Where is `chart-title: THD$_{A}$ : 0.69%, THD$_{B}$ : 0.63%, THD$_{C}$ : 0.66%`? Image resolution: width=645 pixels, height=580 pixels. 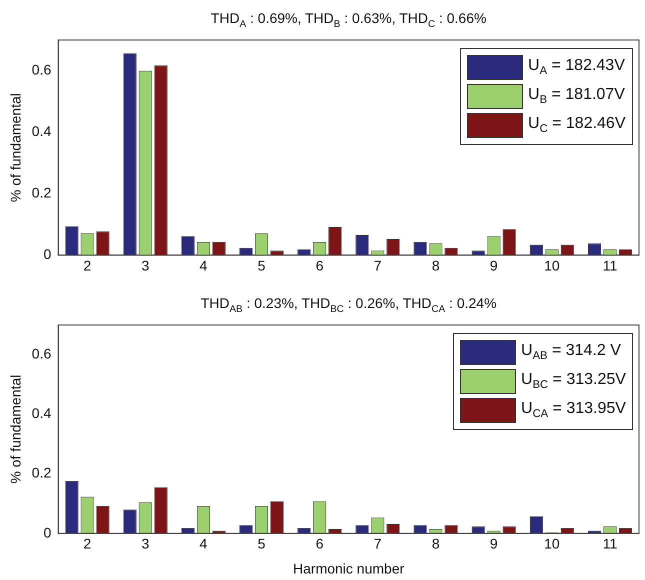 chart-title: THD$_{A}$ : 0.69%, THD$_{B}$ : 0.63%, THD$_{C}$ : 0.66% is located at coordinates (348, 20).